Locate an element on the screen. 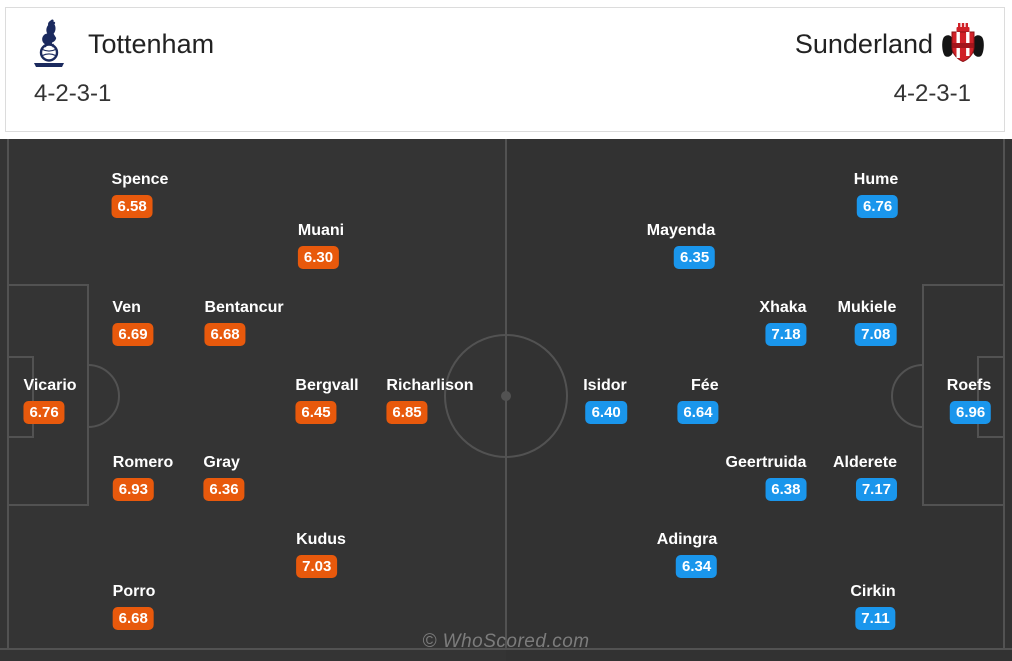  player-name: Hume is located at coordinates (876, 179).